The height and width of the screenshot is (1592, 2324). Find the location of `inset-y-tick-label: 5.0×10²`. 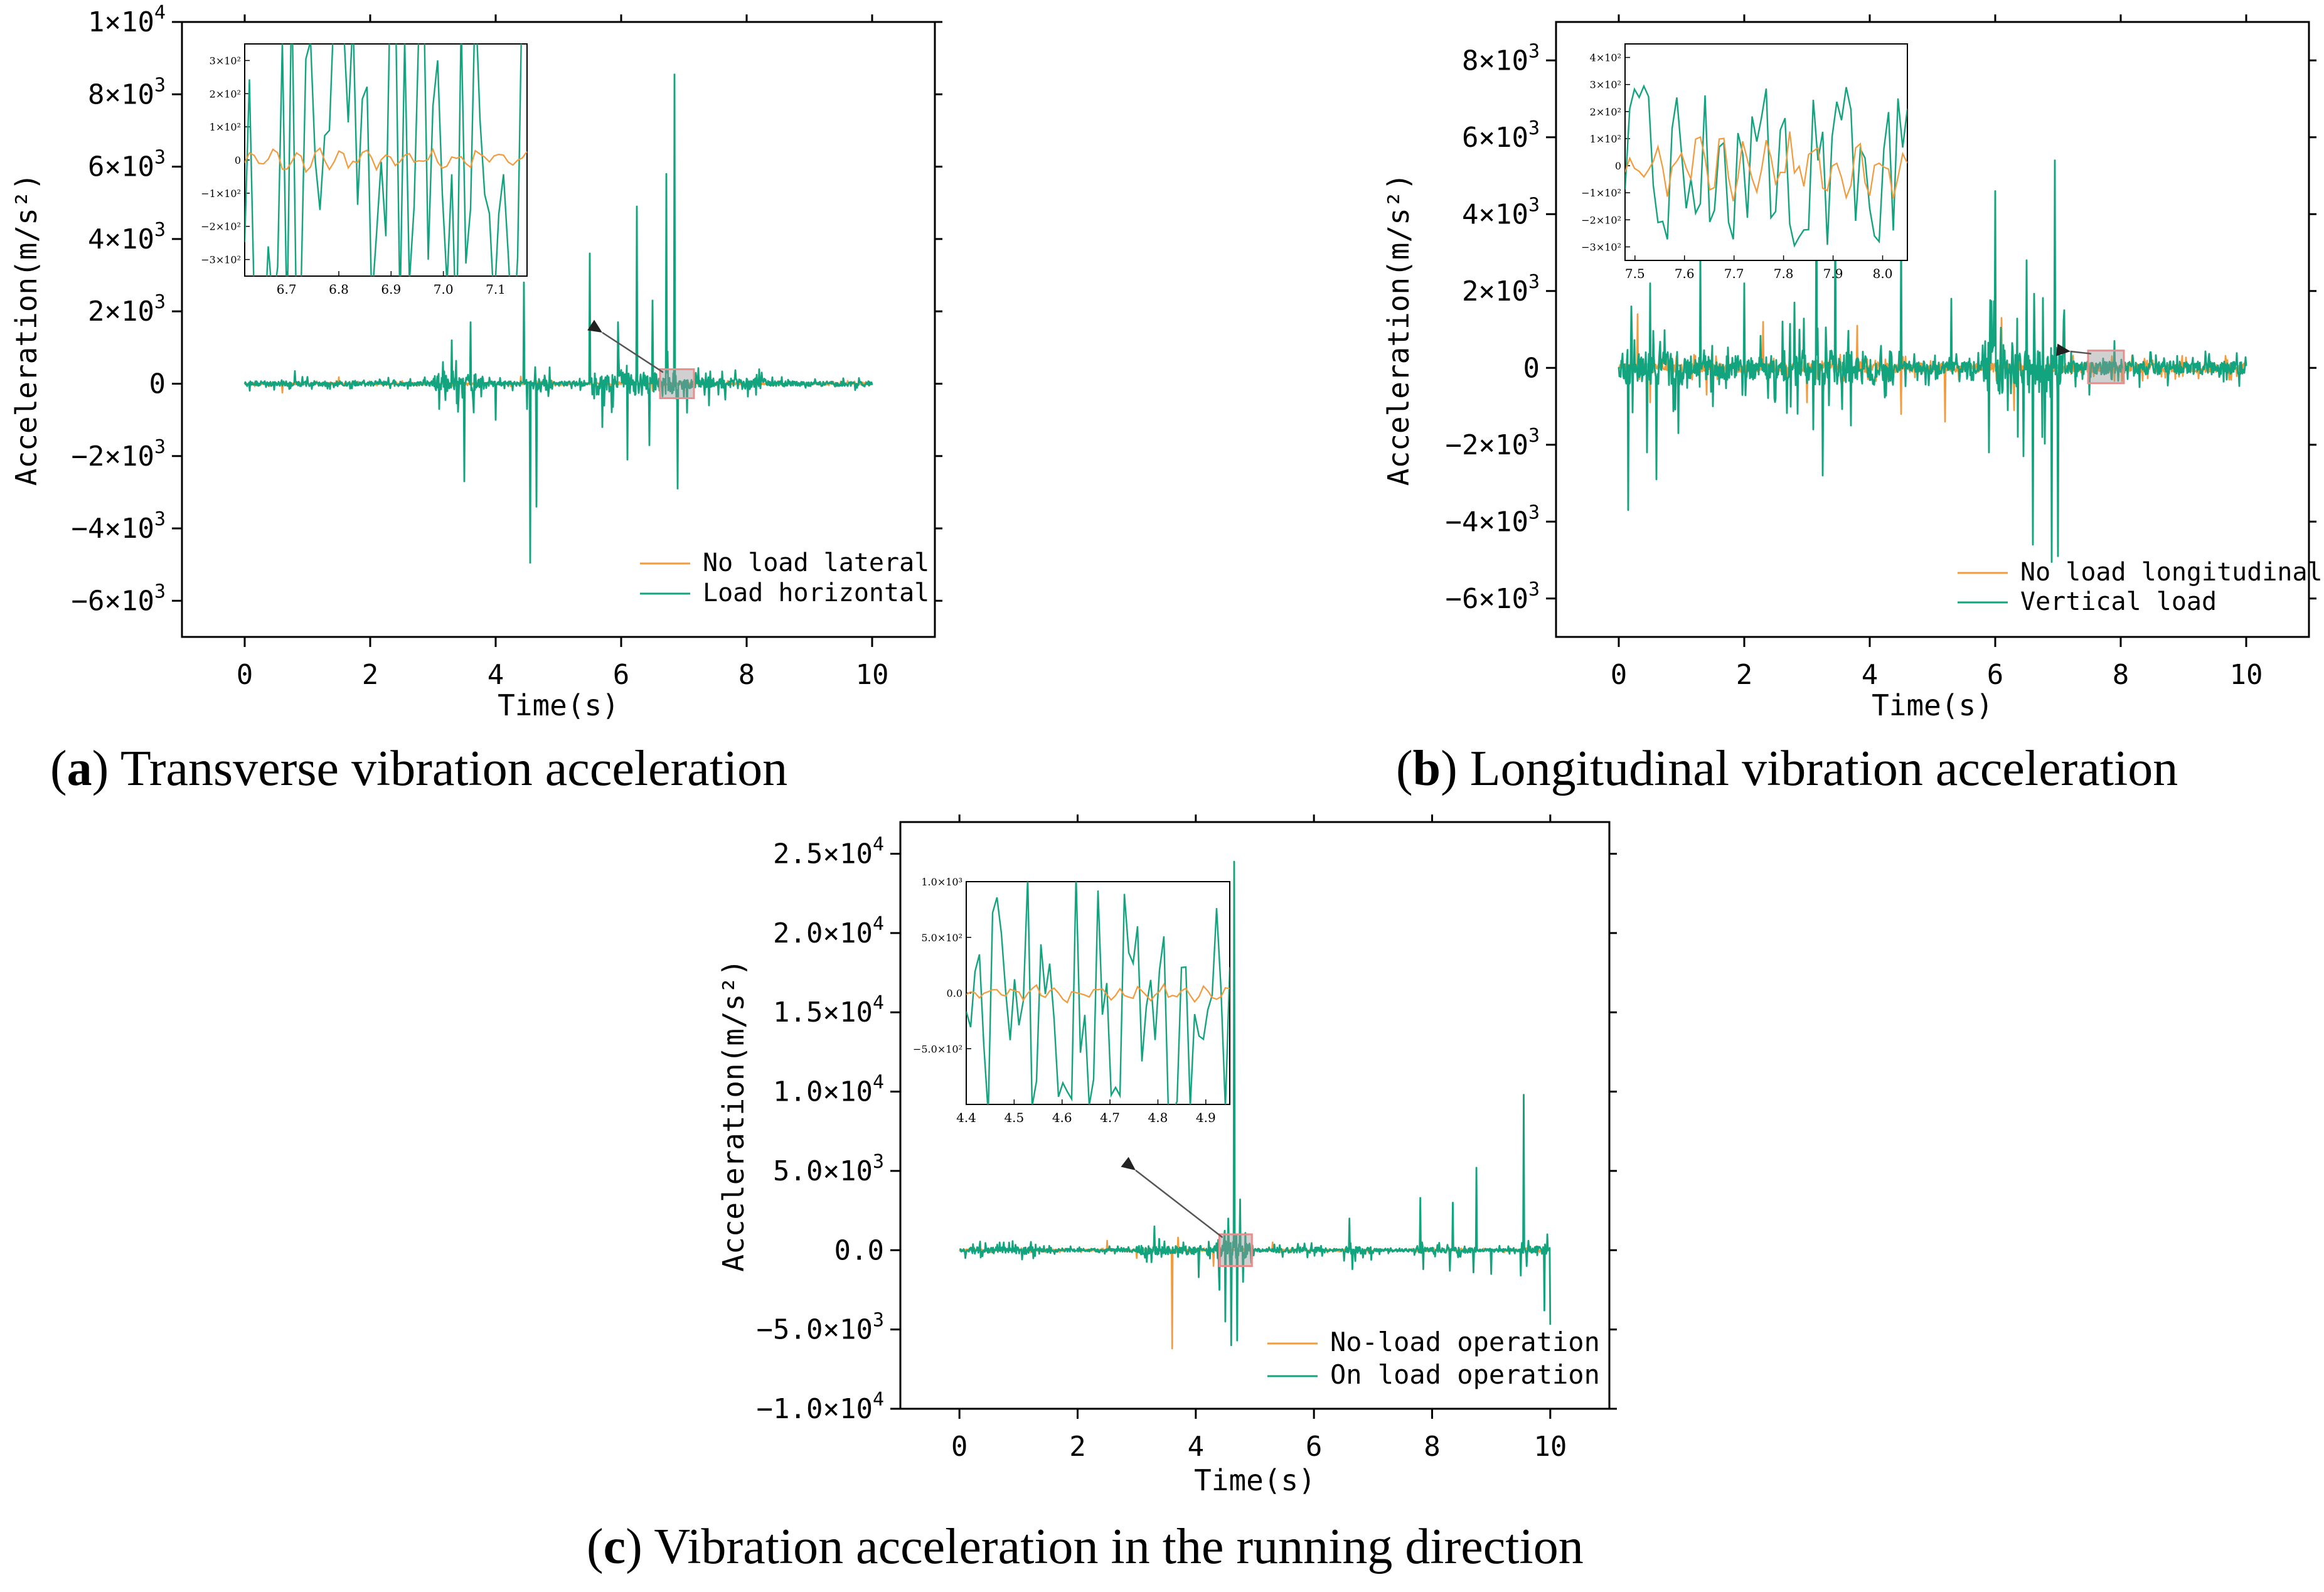

inset-y-tick-label: 5.0×10² is located at coordinates (941, 938).